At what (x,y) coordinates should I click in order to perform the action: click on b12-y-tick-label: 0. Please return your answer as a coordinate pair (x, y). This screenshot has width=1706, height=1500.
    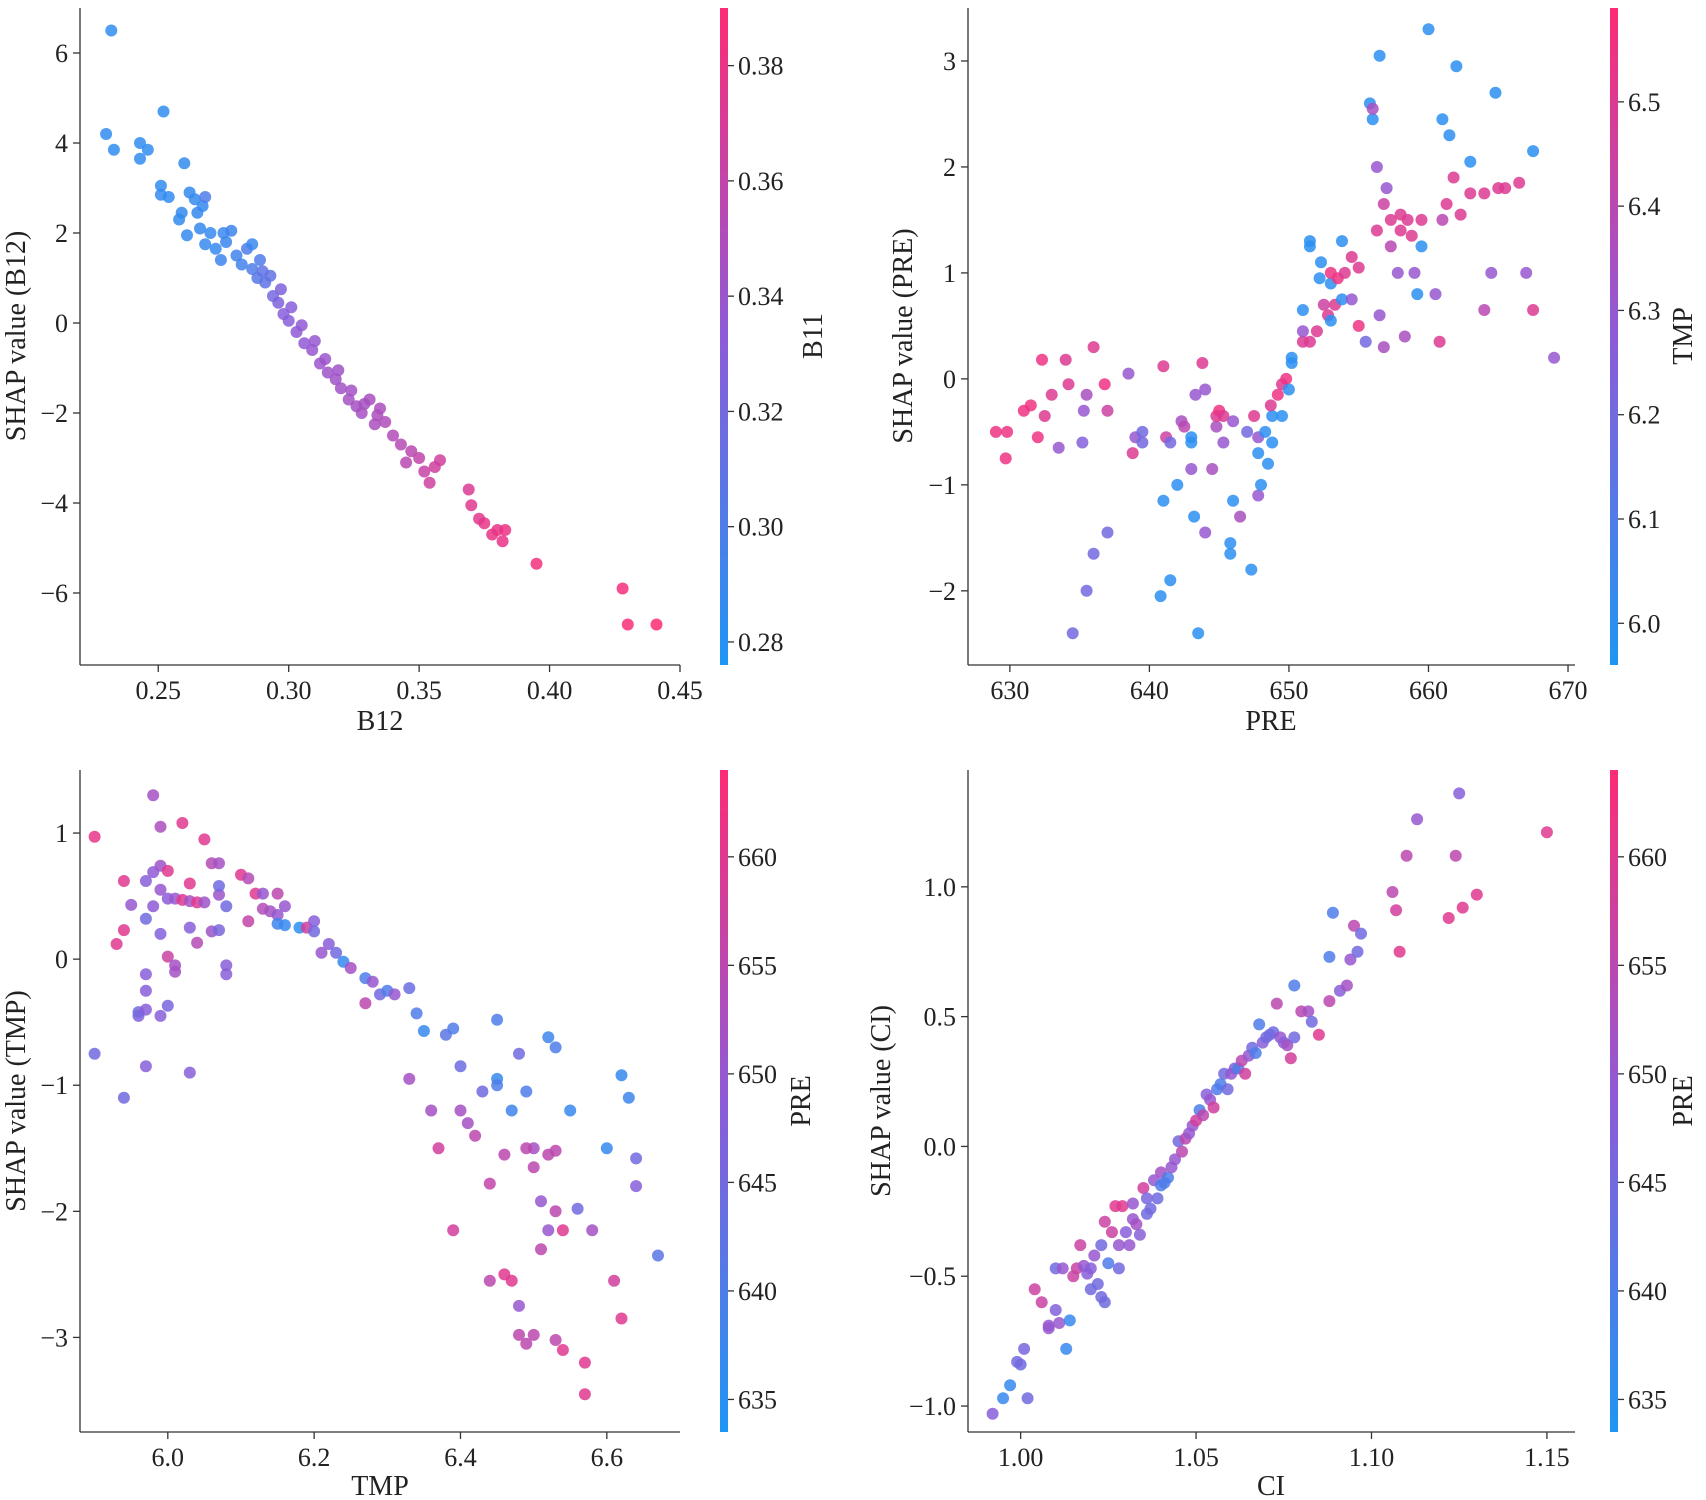
    Looking at the image, I should click on (61, 323).